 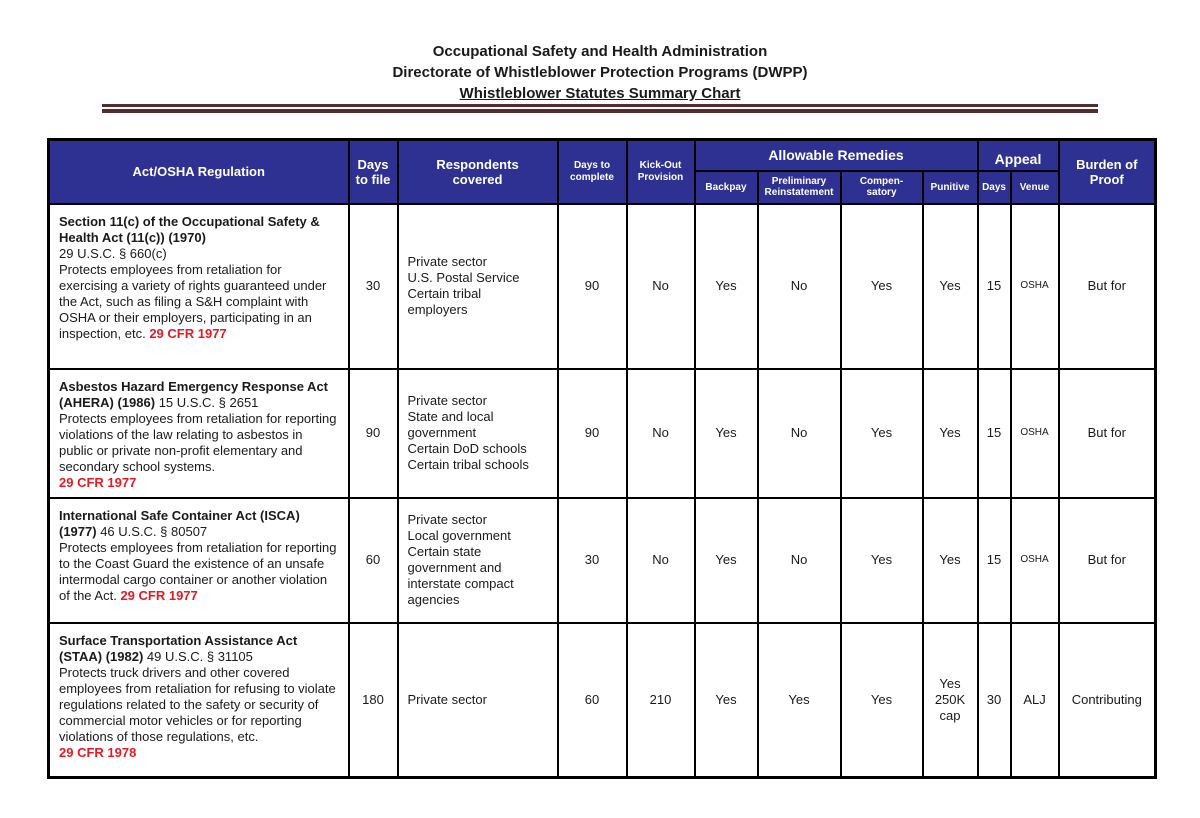 What do you see at coordinates (660, 700) in the screenshot?
I see `cell-kick-out: 210` at bounding box center [660, 700].